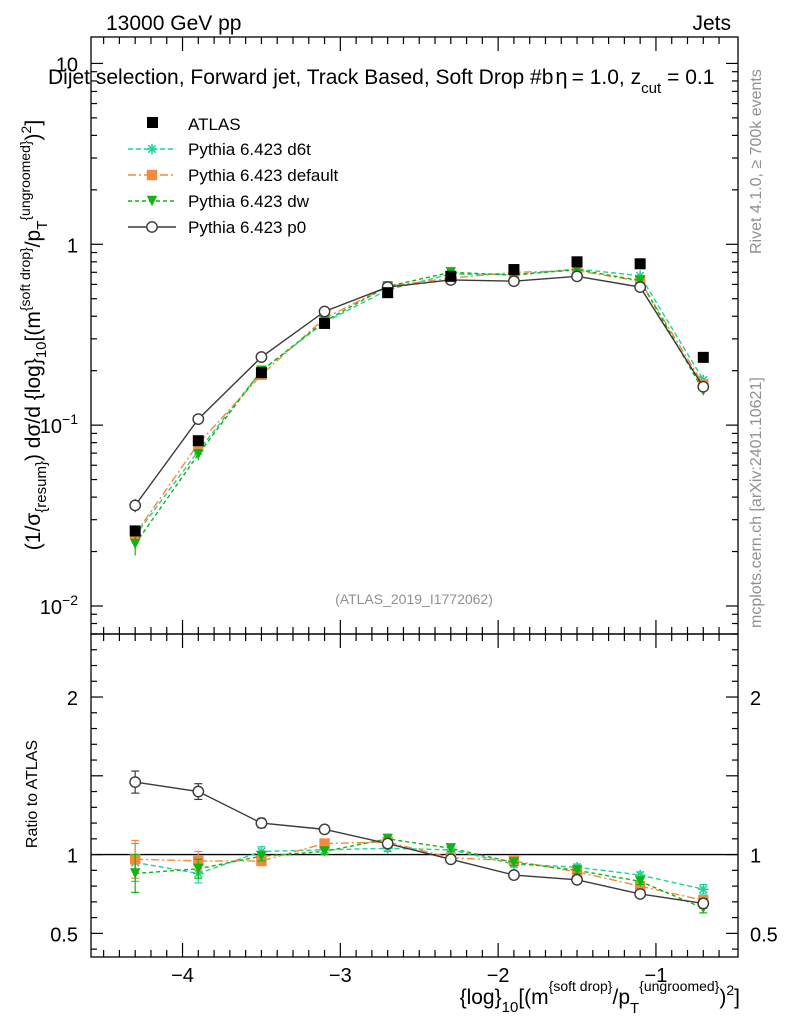 This screenshot has height=1024, width=786. What do you see at coordinates (59, 424) in the screenshot?
I see `y-tick-label-main: 10⁻¹` at bounding box center [59, 424].